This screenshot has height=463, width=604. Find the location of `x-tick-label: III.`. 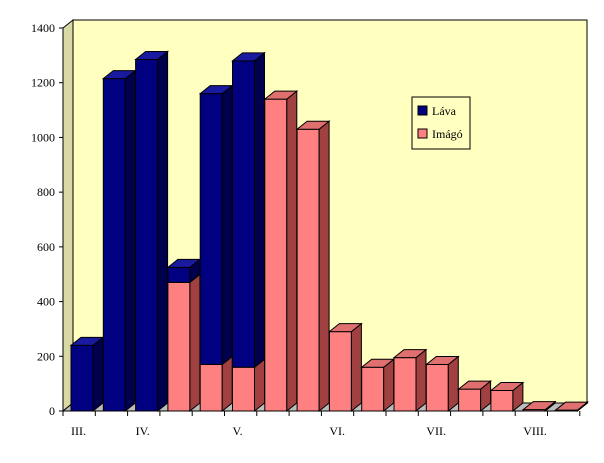

x-tick-label: III. is located at coordinates (78, 431).